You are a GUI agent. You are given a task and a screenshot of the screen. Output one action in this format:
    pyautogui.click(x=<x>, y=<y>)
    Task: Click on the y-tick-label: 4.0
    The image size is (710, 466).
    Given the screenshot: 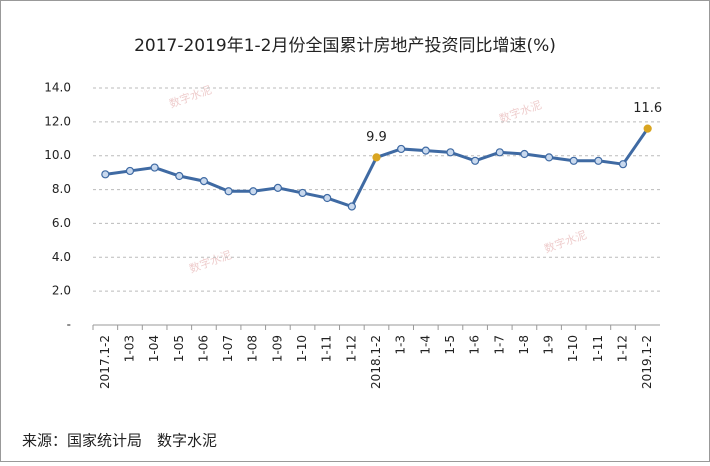 What is the action you would take?
    pyautogui.click(x=61, y=257)
    